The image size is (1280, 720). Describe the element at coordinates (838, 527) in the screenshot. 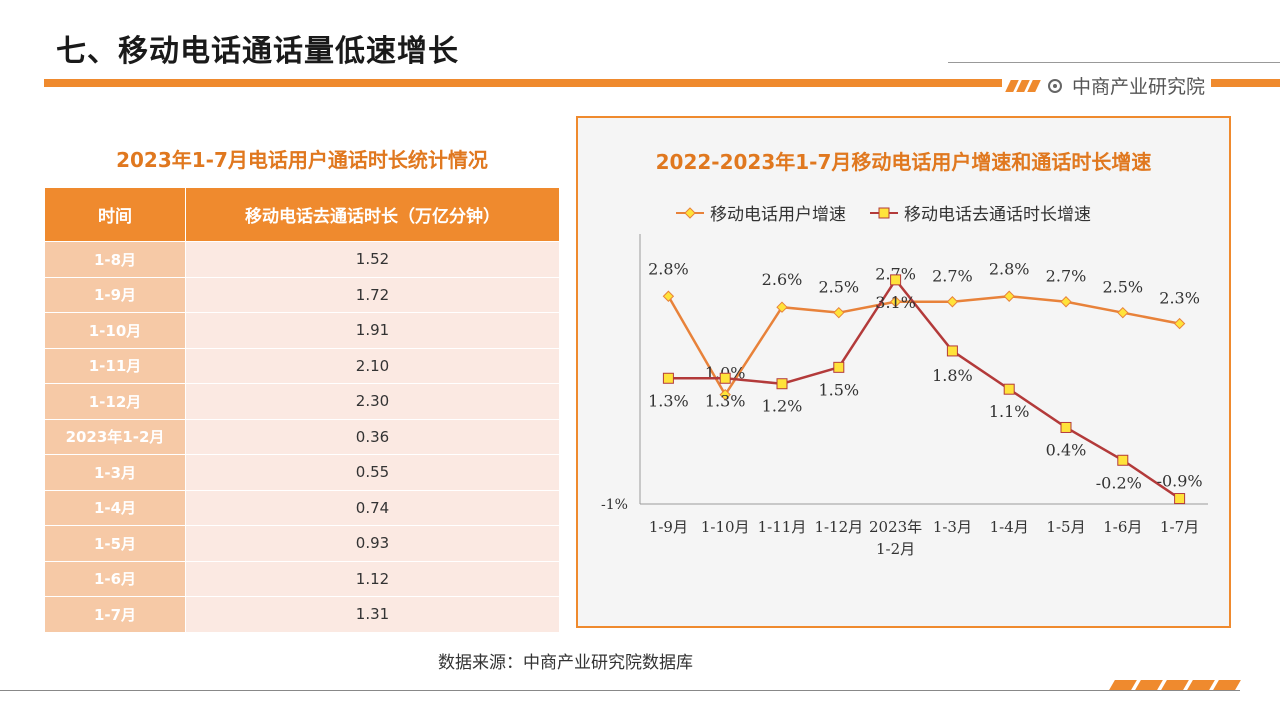

I see `x-tick-label: 1-12月` at that location.